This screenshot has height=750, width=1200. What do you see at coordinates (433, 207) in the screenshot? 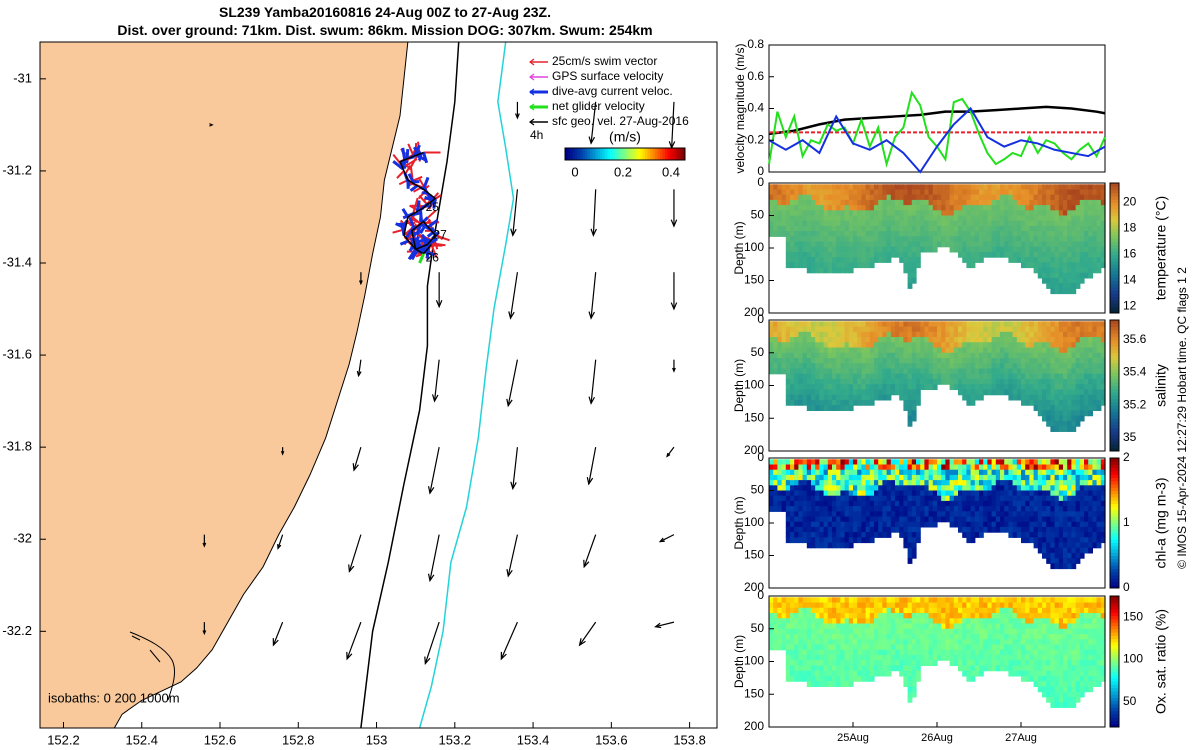
I see `track-day-label: 25` at bounding box center [433, 207].